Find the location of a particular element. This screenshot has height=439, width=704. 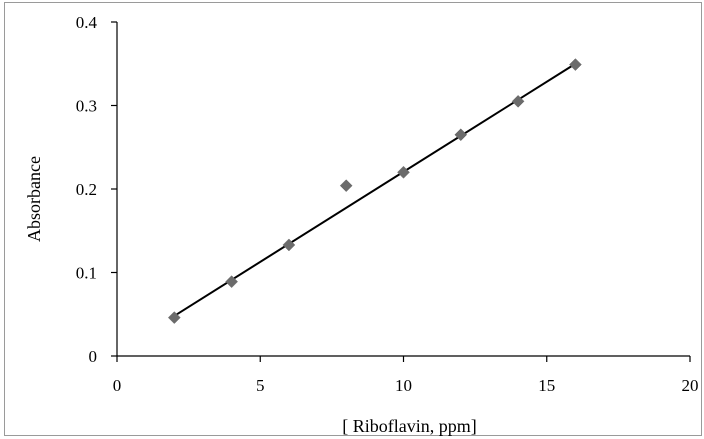

x-axis-title: [ Riboflavin, ppm] is located at coordinates (409, 426).